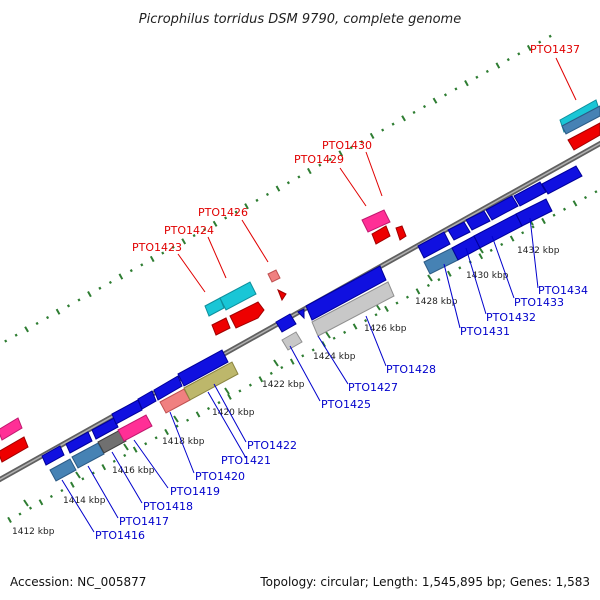 The image size is (600, 600). Describe the element at coordinates (120, 535) in the screenshot. I see `gene-label: PTO1416` at that location.